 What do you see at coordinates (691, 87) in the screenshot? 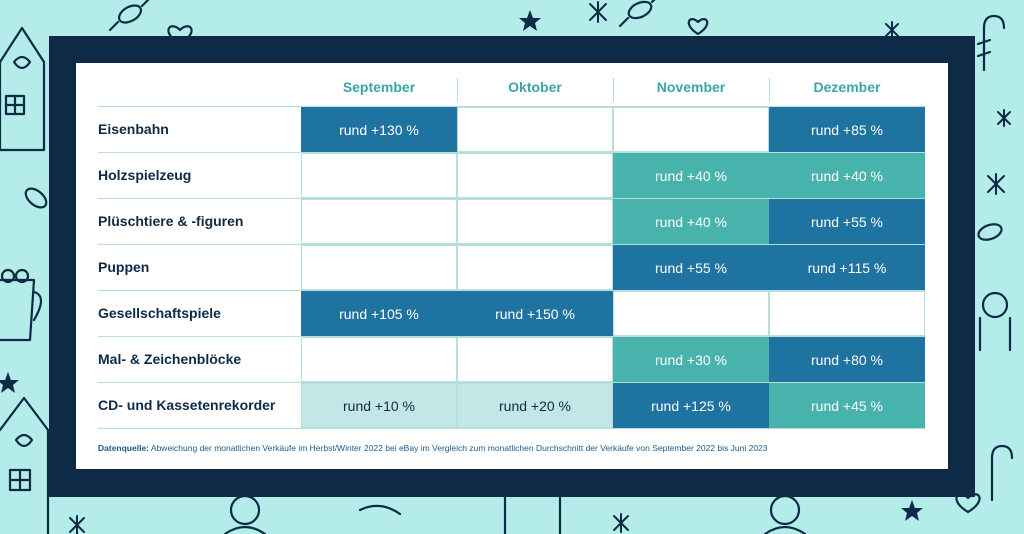
I see `month-header: November` at bounding box center [691, 87].